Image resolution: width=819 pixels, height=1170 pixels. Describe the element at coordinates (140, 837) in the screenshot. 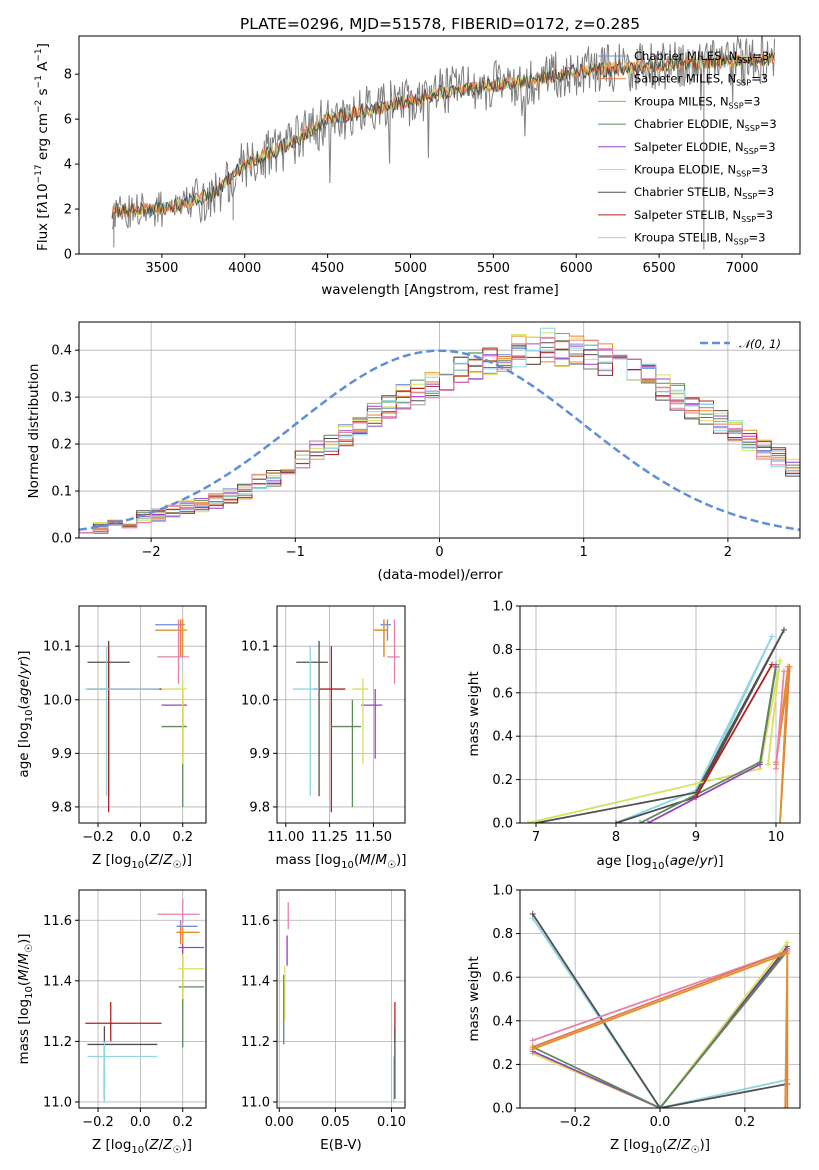

I see `x-tick-label: 0.0` at that location.